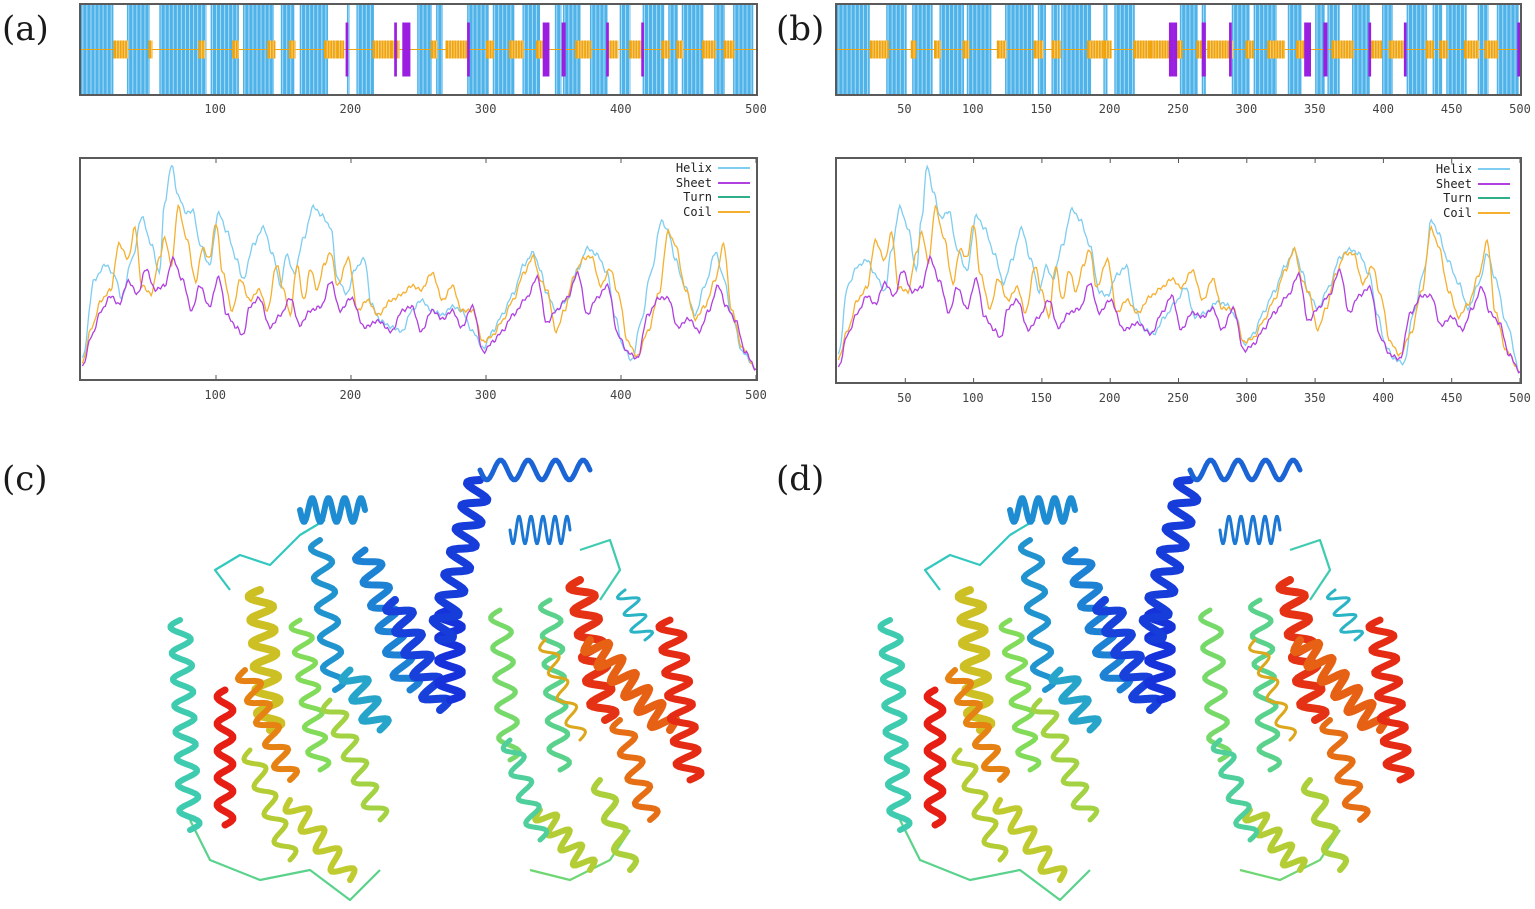  I want to click on chart-a-legend: Helix Sheet Turn Coil, so click(695, 190).